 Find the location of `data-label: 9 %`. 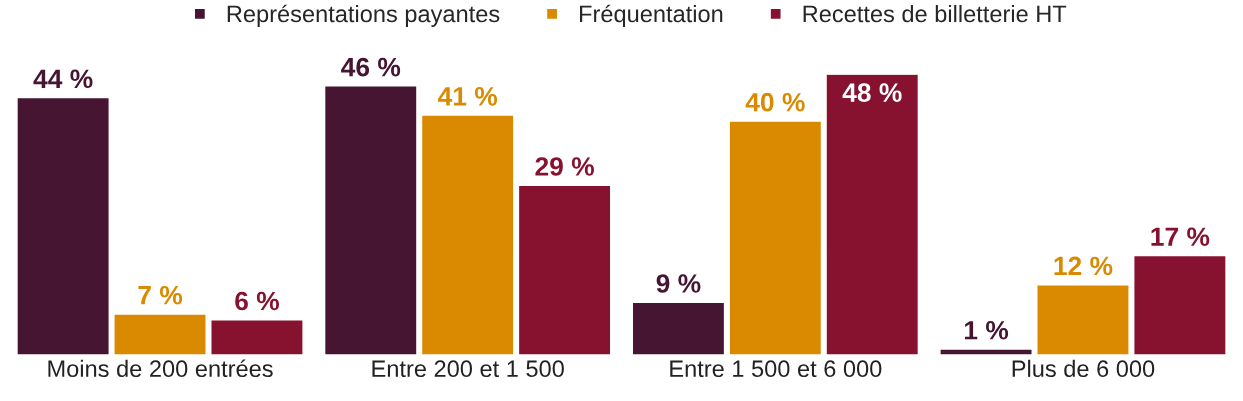

data-label: 9 % is located at coordinates (678, 283).